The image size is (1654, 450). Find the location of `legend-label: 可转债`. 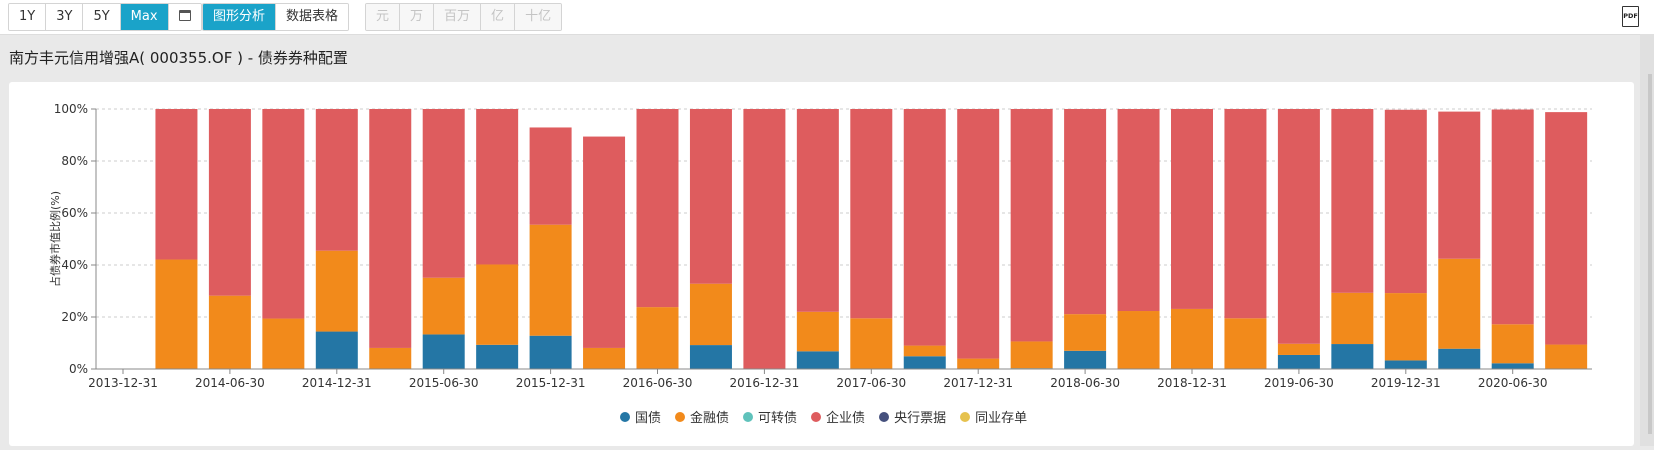

legend-label: 可转债 is located at coordinates (778, 418).